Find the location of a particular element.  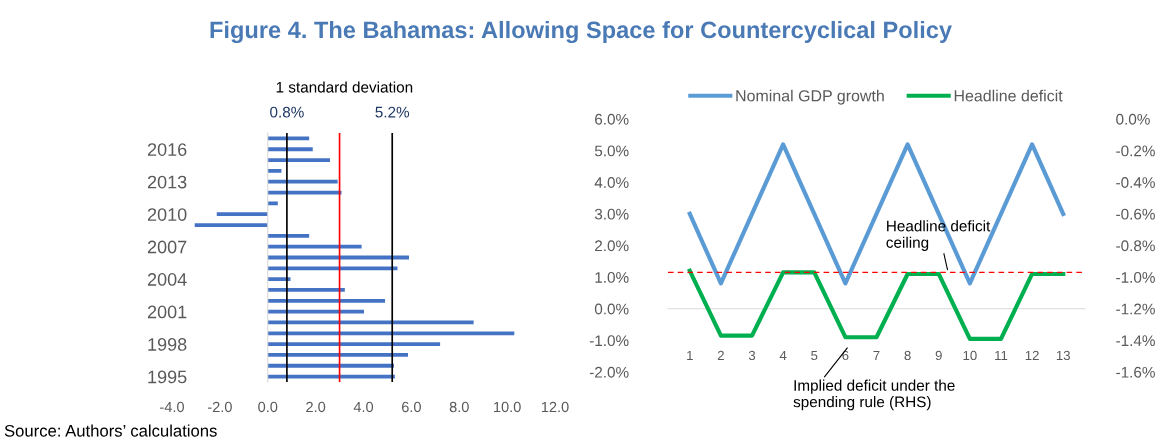

x-tick-label: 4 is located at coordinates (783, 355).